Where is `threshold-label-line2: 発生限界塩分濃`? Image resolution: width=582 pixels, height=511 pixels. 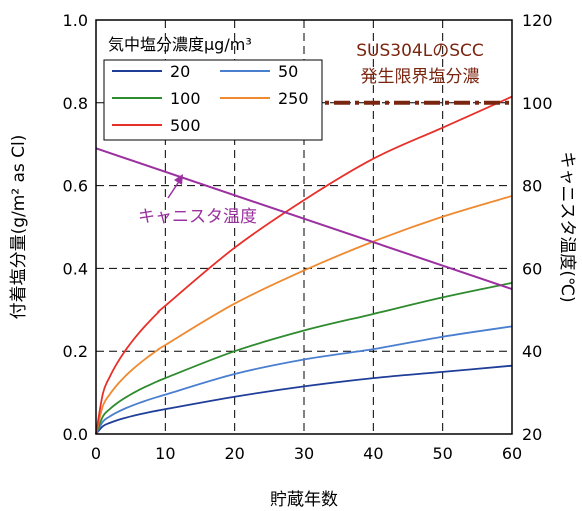 threshold-label-line2: 発生限界塩分濃 is located at coordinates (420, 77).